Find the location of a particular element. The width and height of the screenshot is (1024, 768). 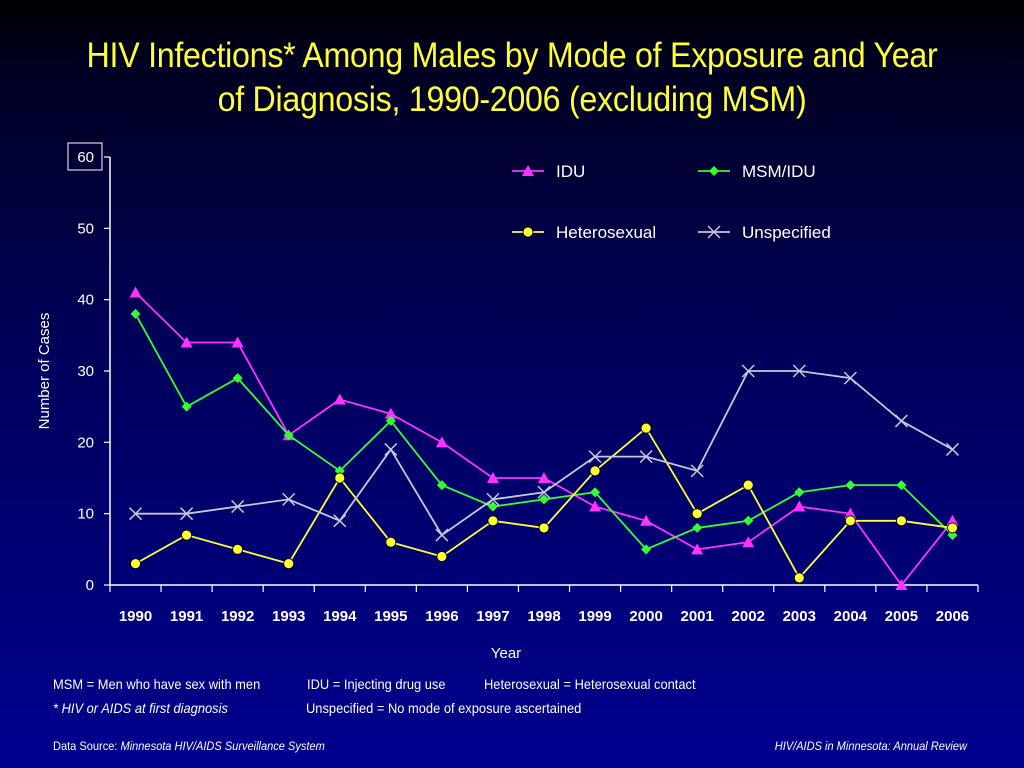

legend-marker-heterosexual is located at coordinates (528, 232).